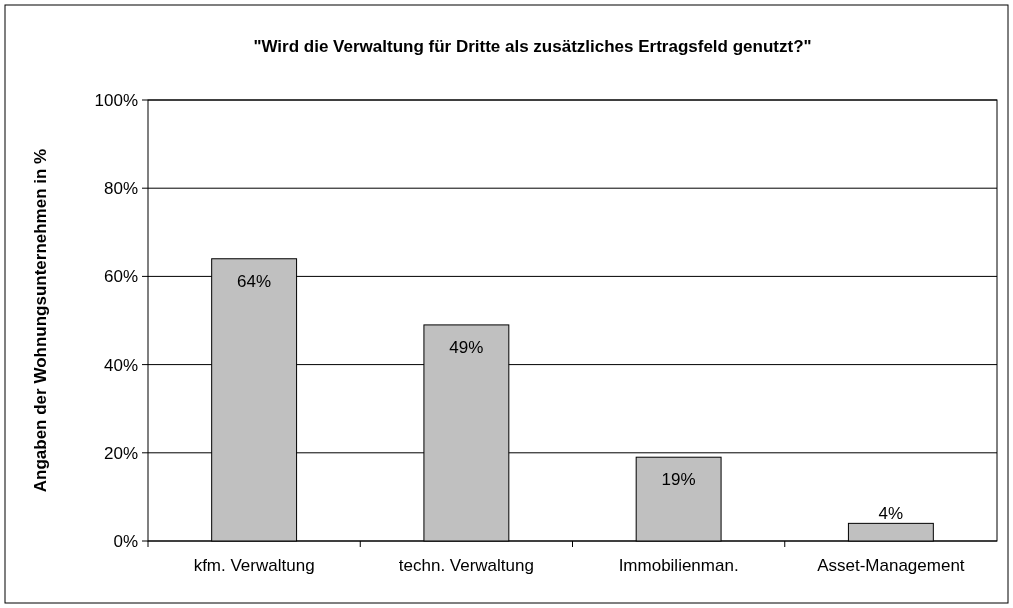  What do you see at coordinates (466, 347) in the screenshot?
I see `data-label: 49%` at bounding box center [466, 347].